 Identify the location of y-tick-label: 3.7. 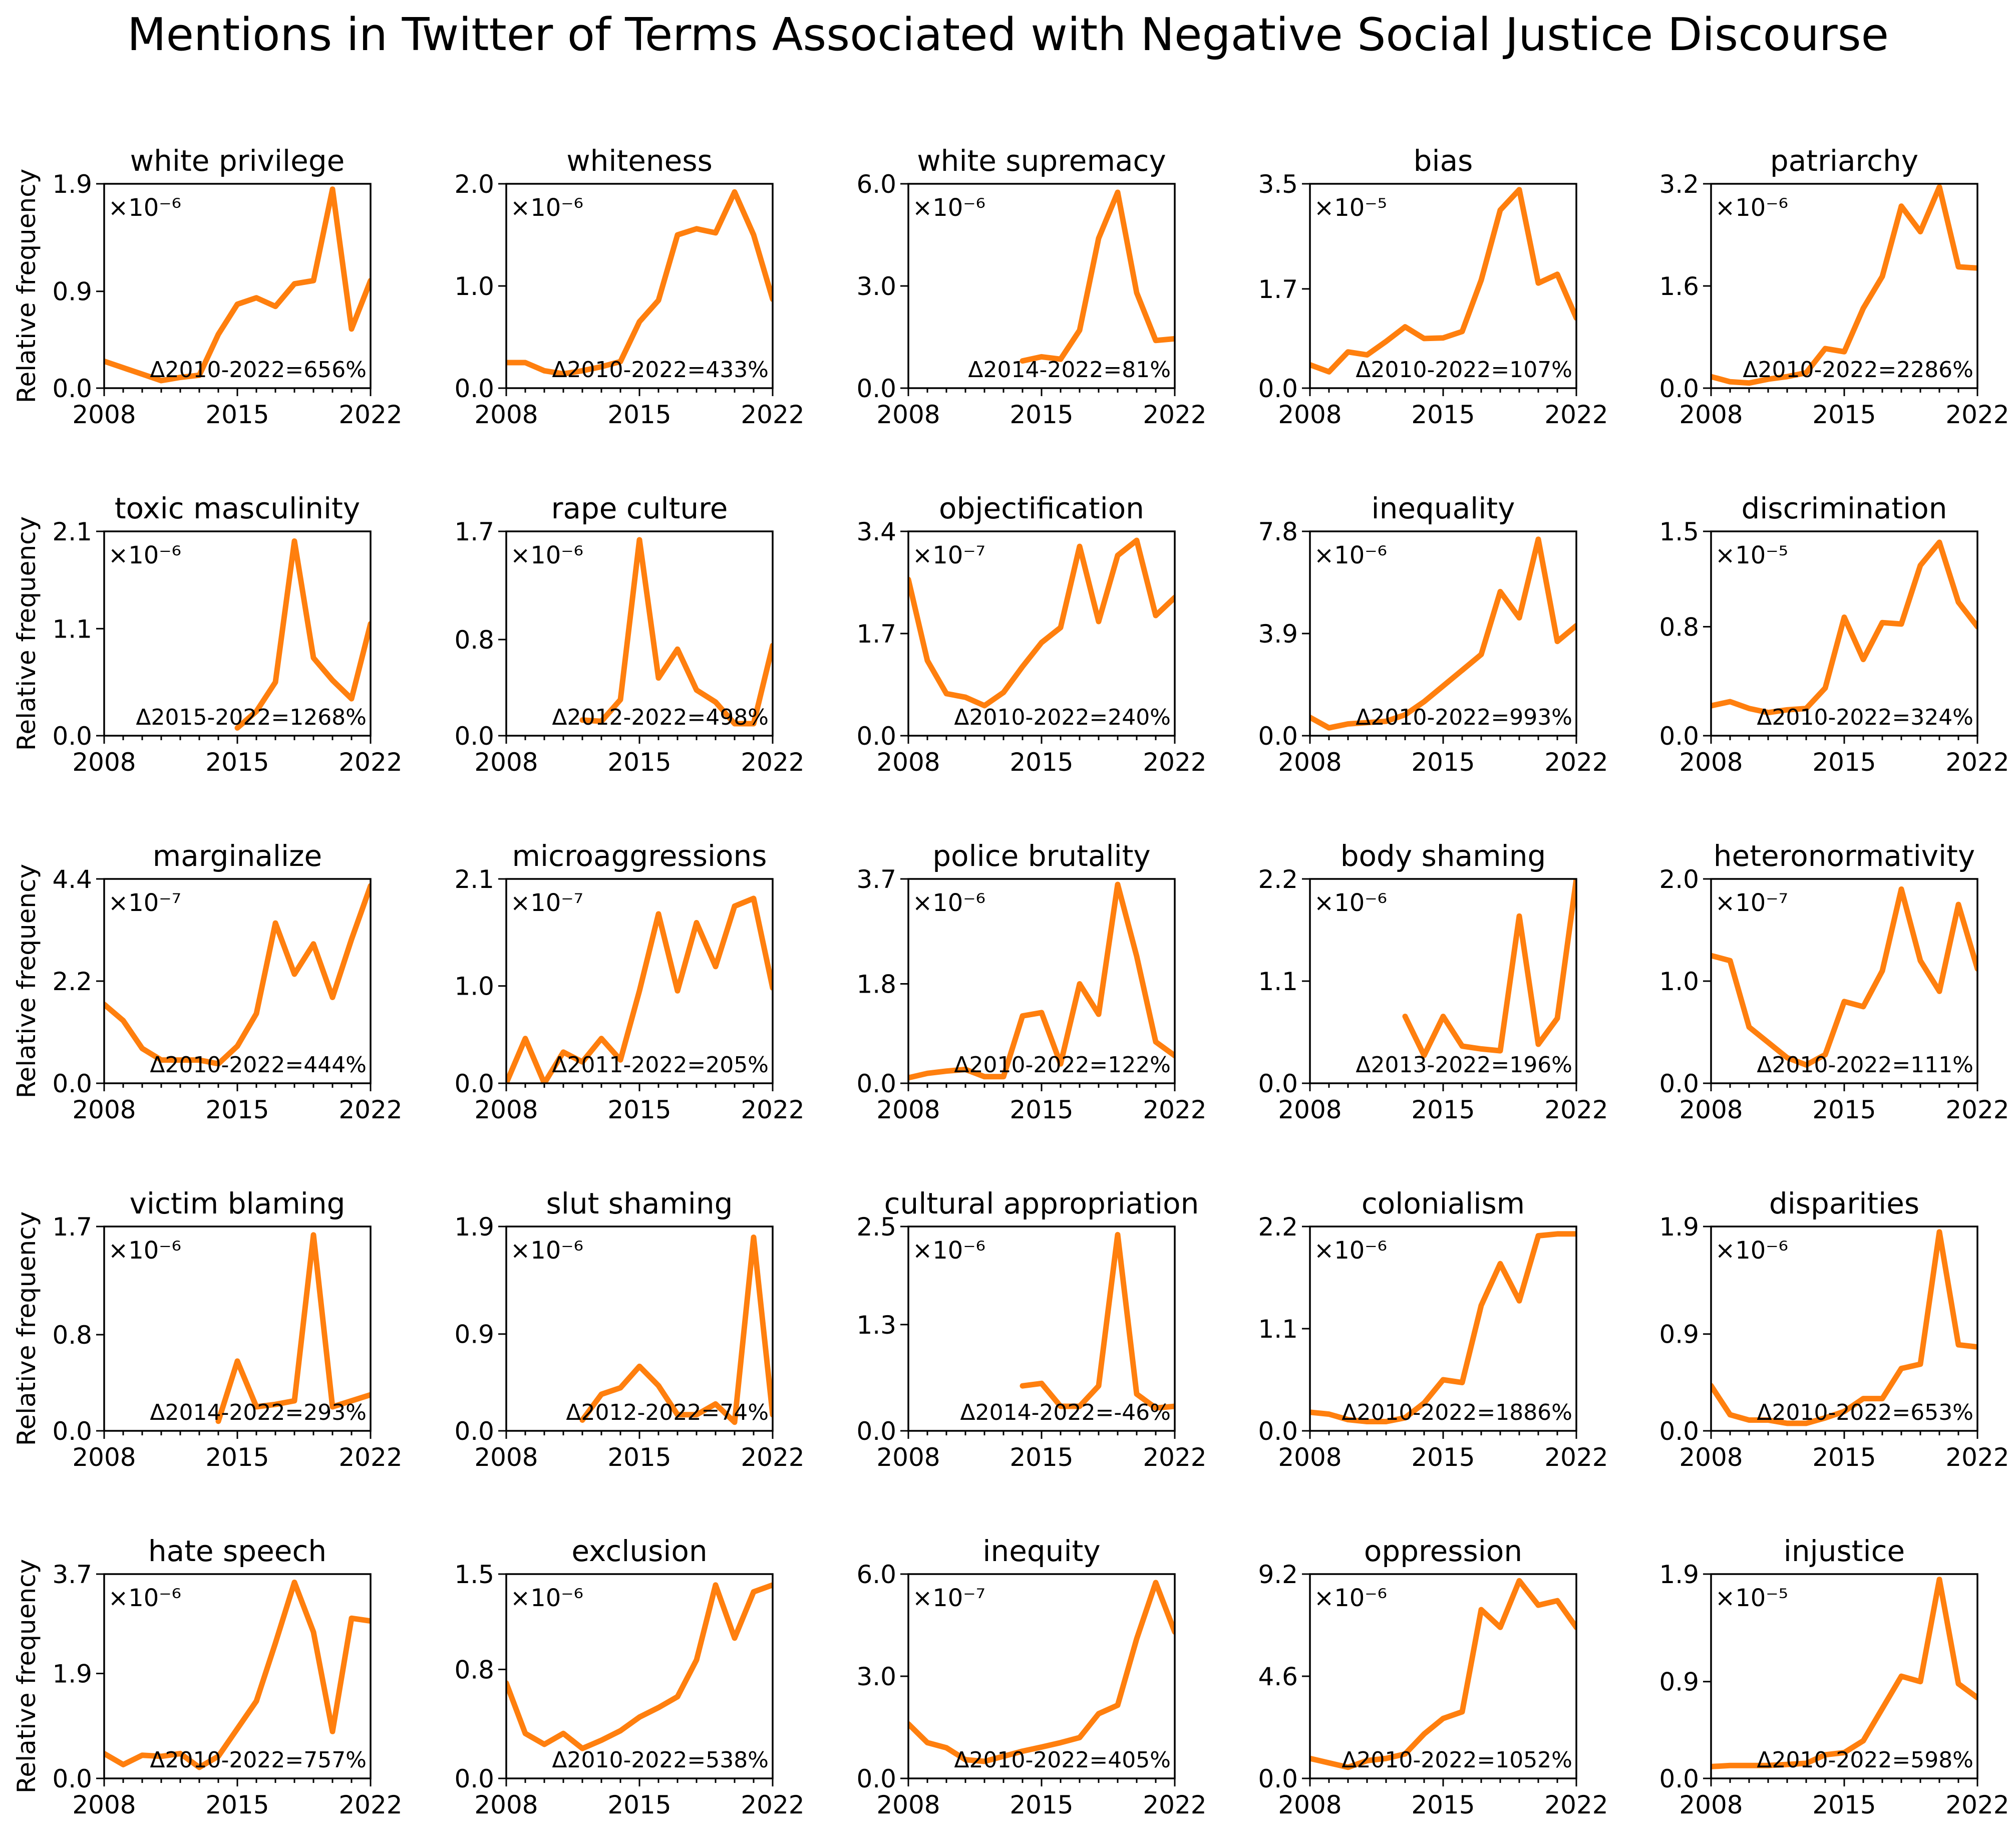
(876, 879).